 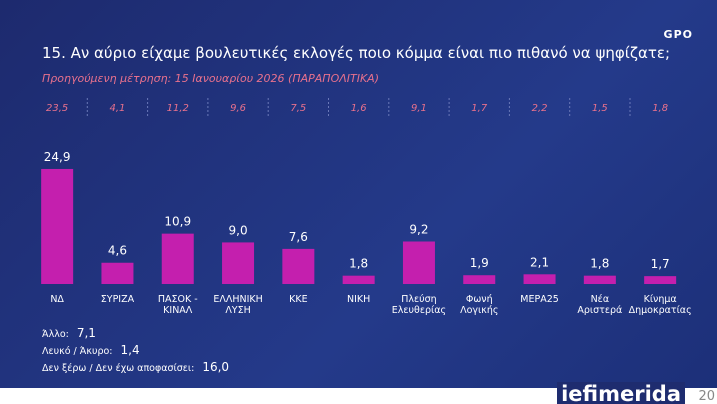 What do you see at coordinates (177, 305) in the screenshot?
I see `x-tick-label: ΠΑΣΟΚ - ΚΙΝΑΛ` at bounding box center [177, 305].